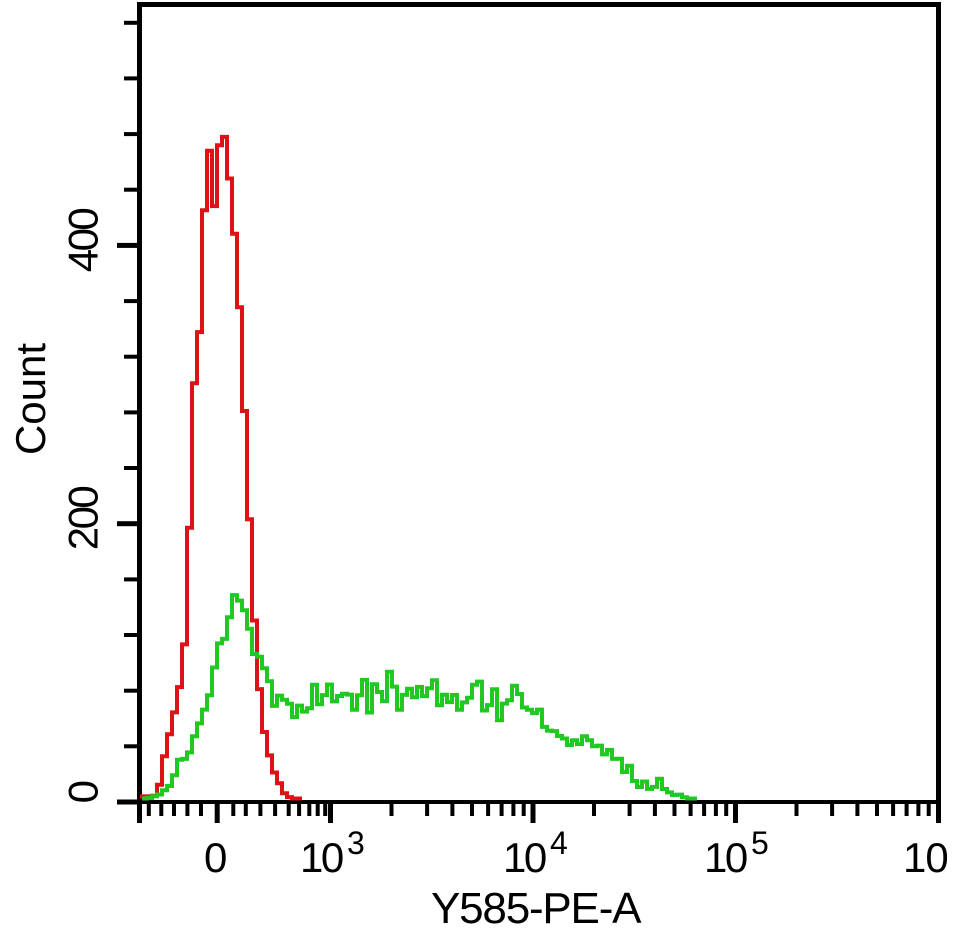  What do you see at coordinates (83, 241) in the screenshot?
I see `svg-text: 400` at bounding box center [83, 241].